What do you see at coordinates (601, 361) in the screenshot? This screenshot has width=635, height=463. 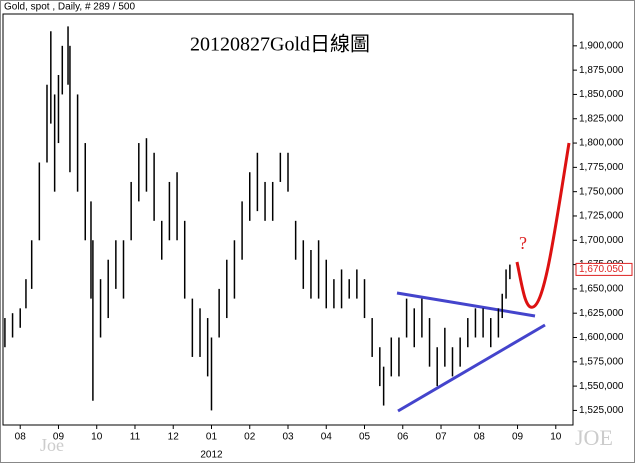 I see `y-tick-label: 1,575,000` at bounding box center [601, 361].